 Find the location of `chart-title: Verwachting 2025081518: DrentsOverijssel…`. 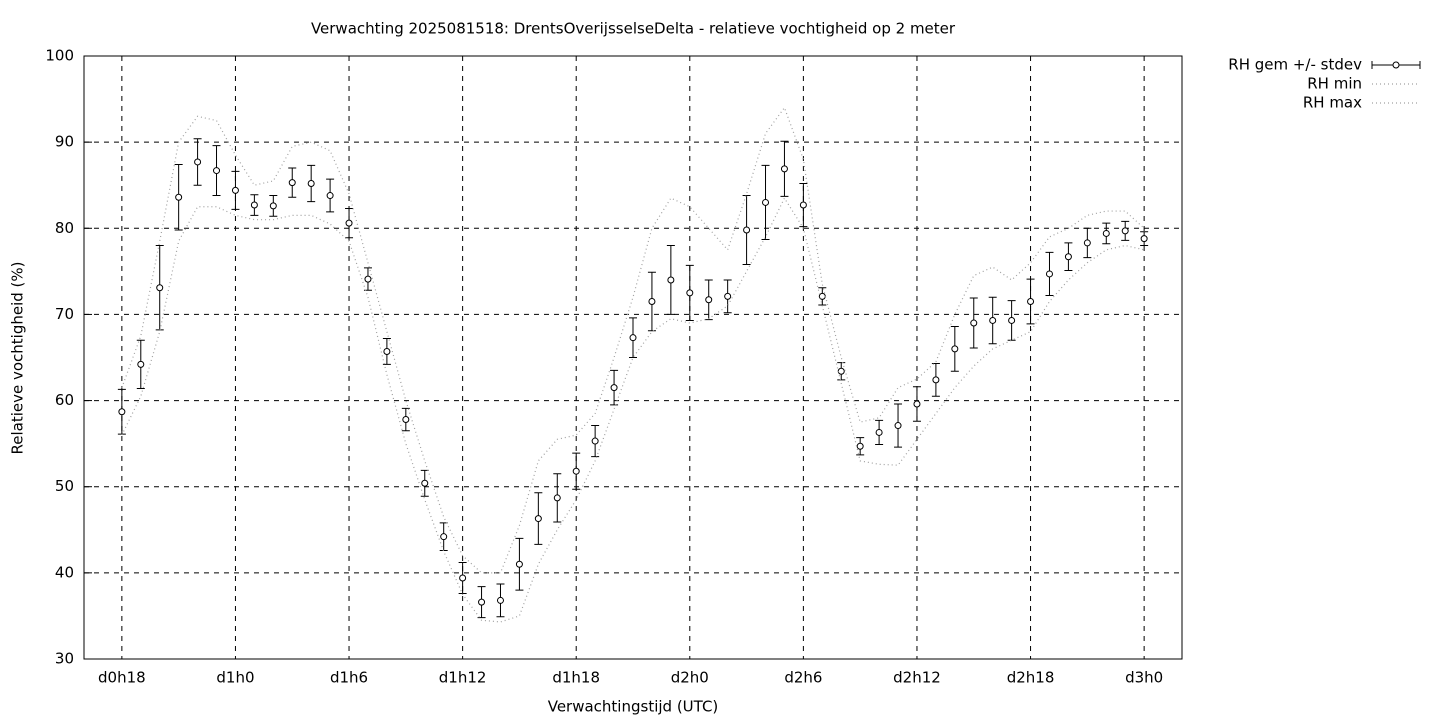

chart-title: Verwachting 2025081518: DrentsOverijssel… is located at coordinates (633, 29).